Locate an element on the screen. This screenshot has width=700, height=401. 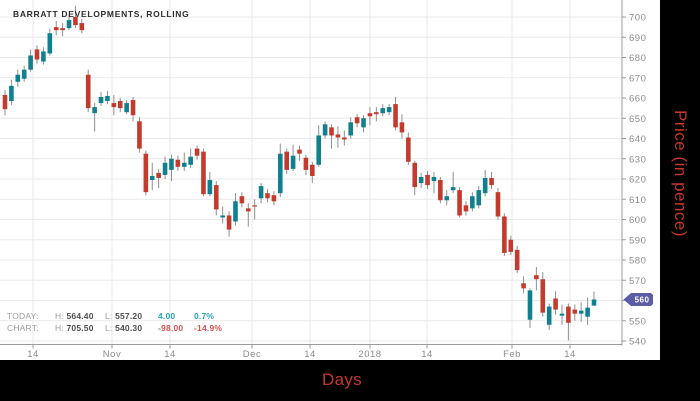
y-tick-label: 680 is located at coordinates (637, 58).